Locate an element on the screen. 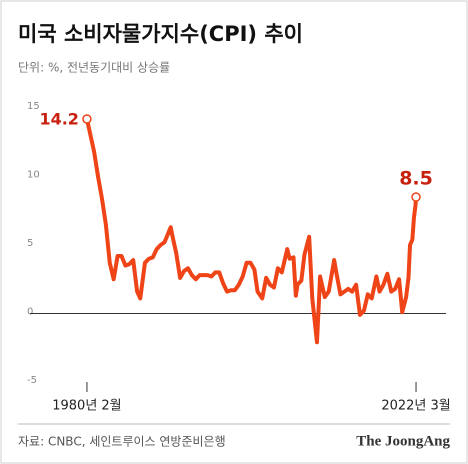 The height and width of the screenshot is (464, 468). y-tick-label: 5 is located at coordinates (30, 243).